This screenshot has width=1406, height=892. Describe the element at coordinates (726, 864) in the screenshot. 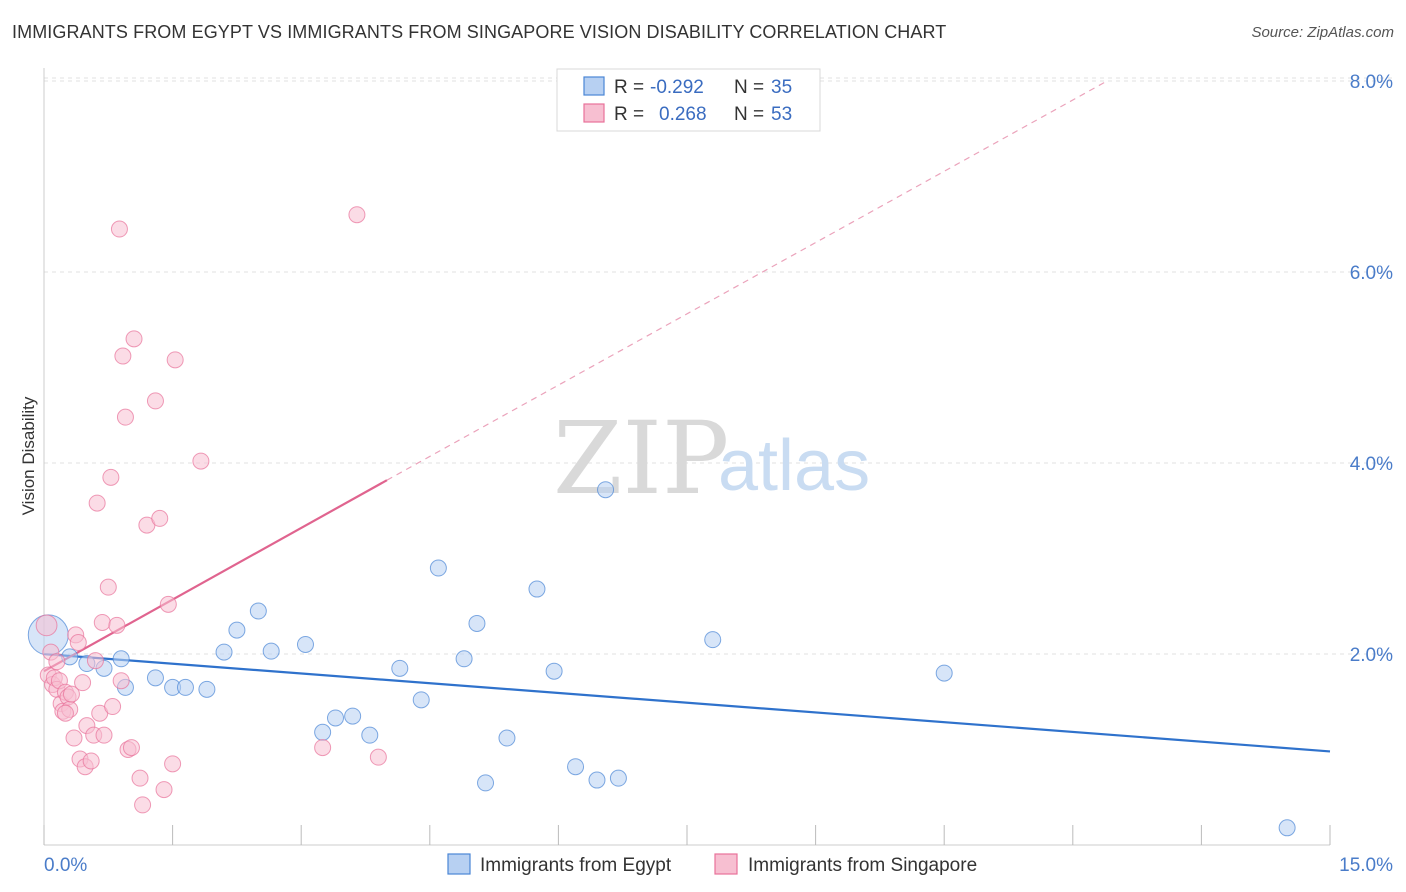

I see `bottom-legend-singapore-swatch` at that location.